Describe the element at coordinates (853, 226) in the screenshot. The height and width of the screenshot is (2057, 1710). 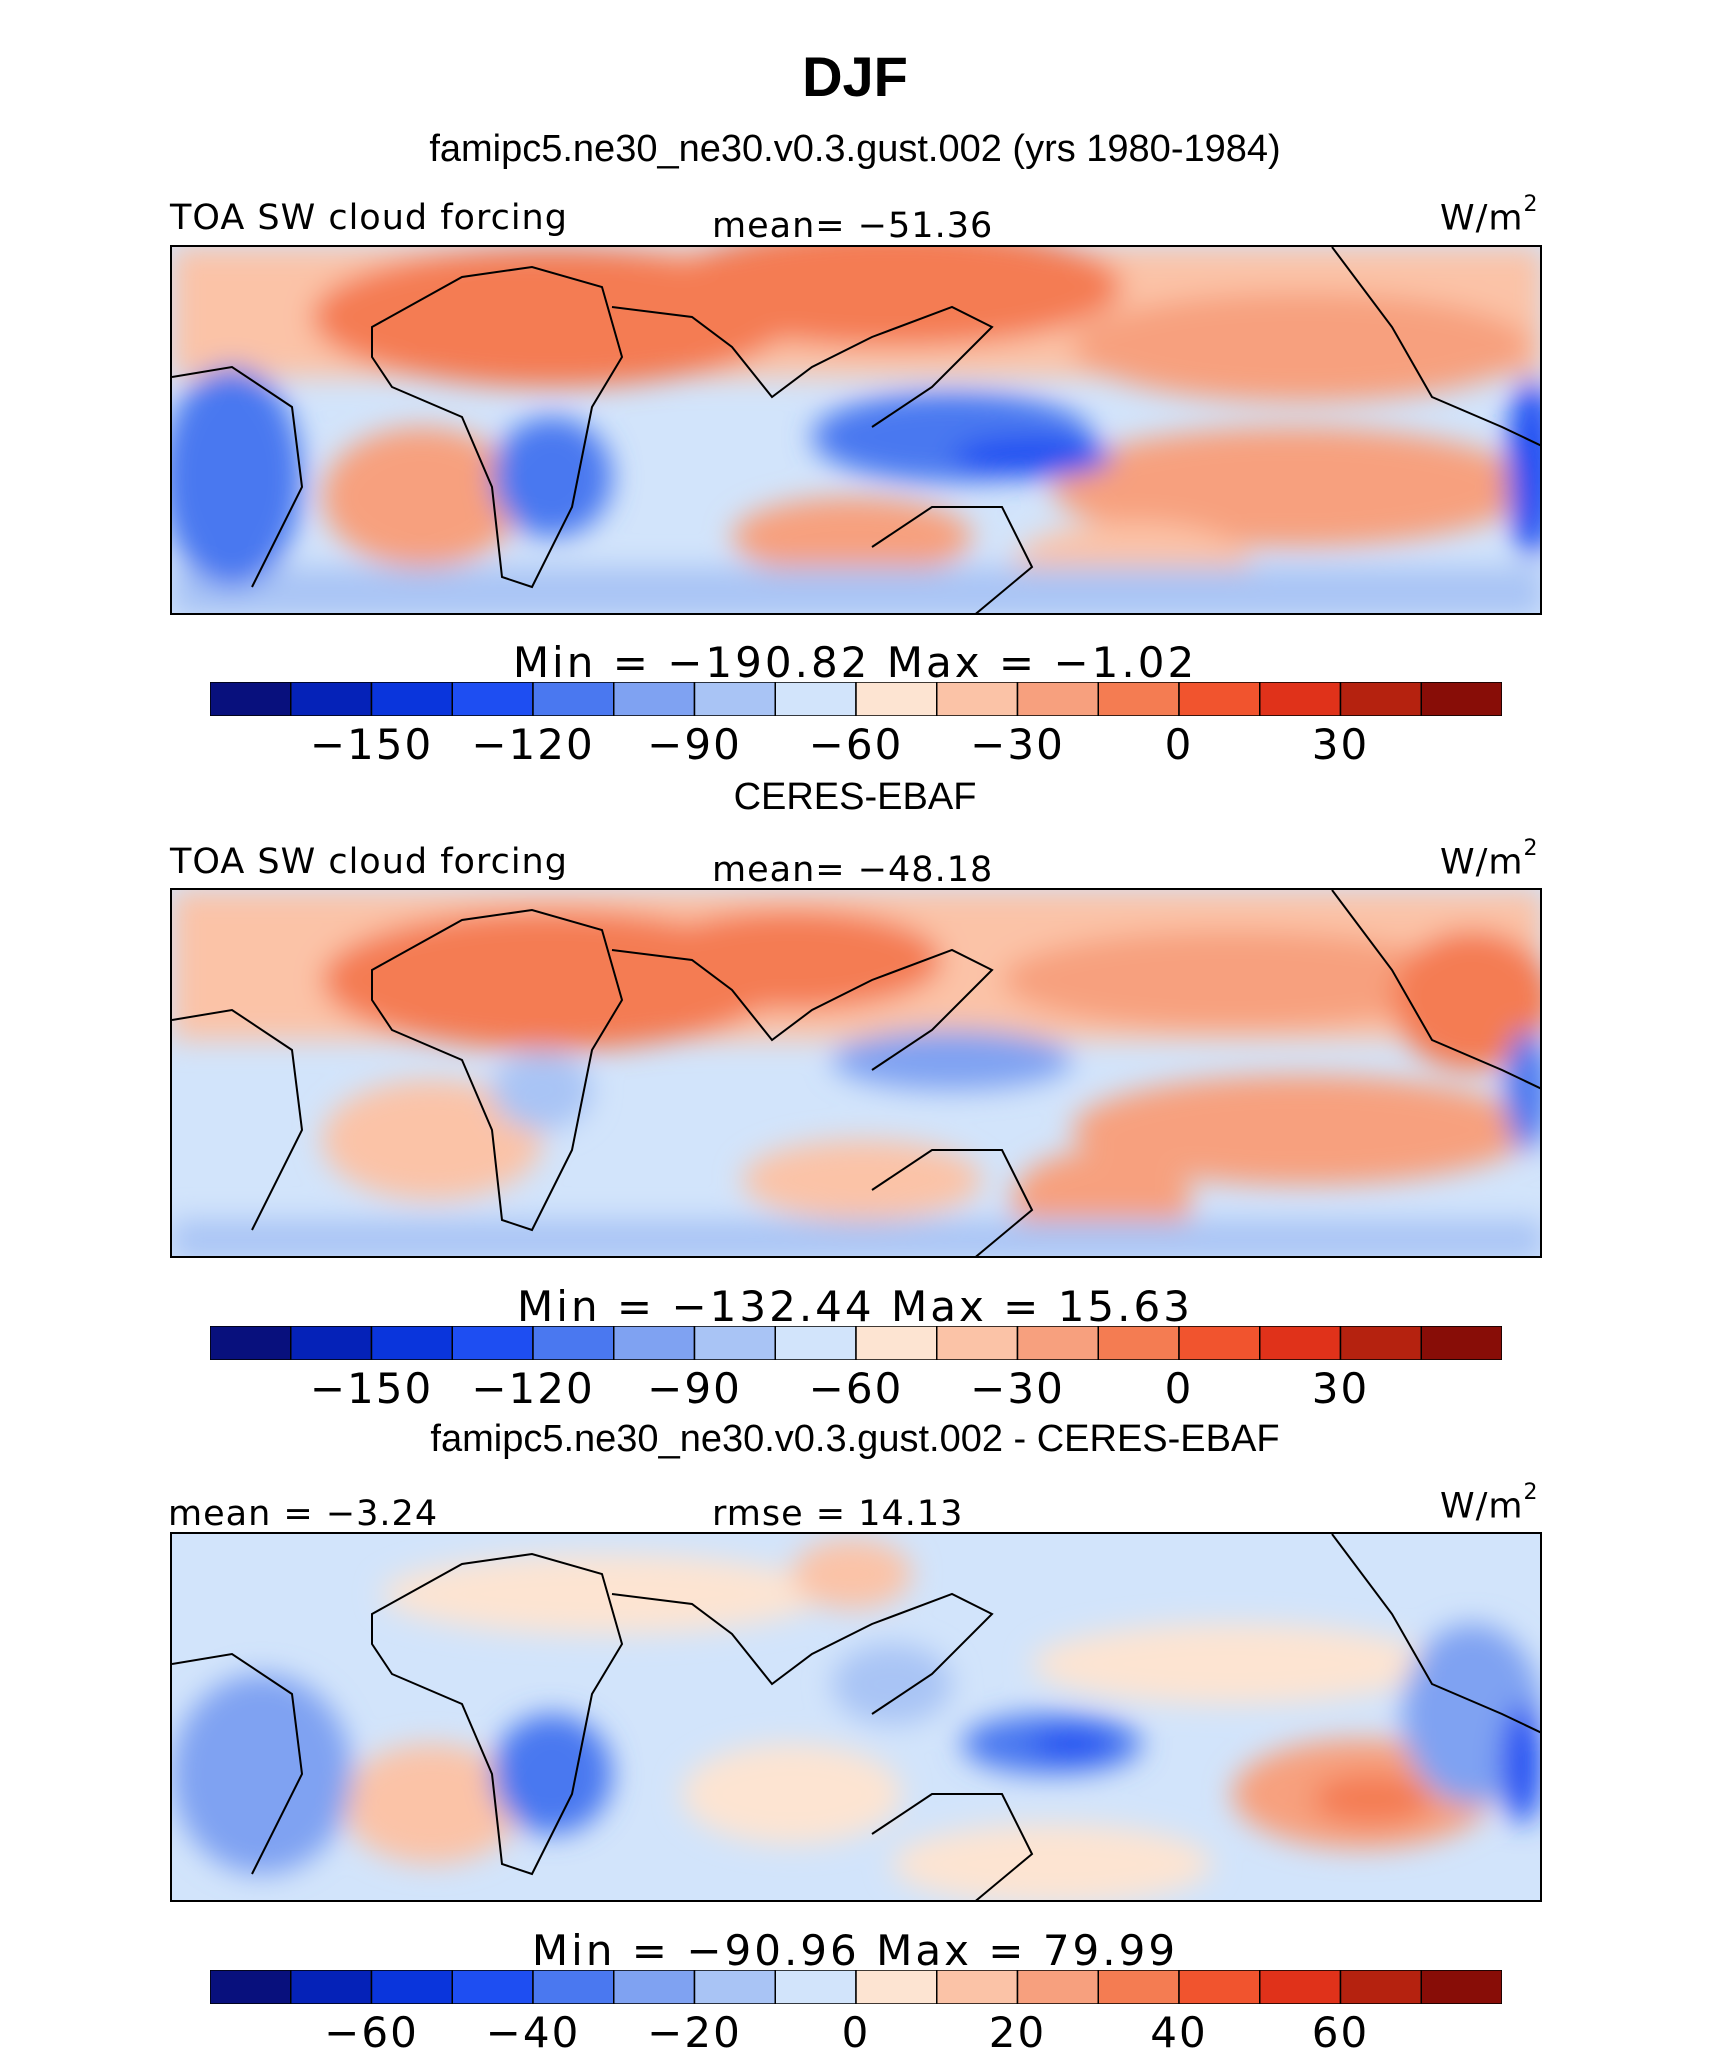
I see `panel-model-mean-label: mean= −51.36` at that location.